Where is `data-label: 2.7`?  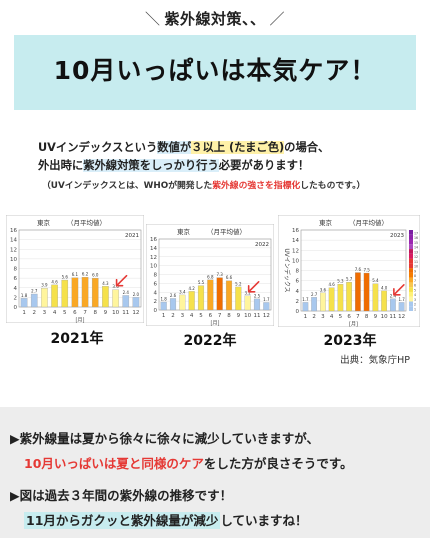 data-label: 2.7 is located at coordinates (34, 291).